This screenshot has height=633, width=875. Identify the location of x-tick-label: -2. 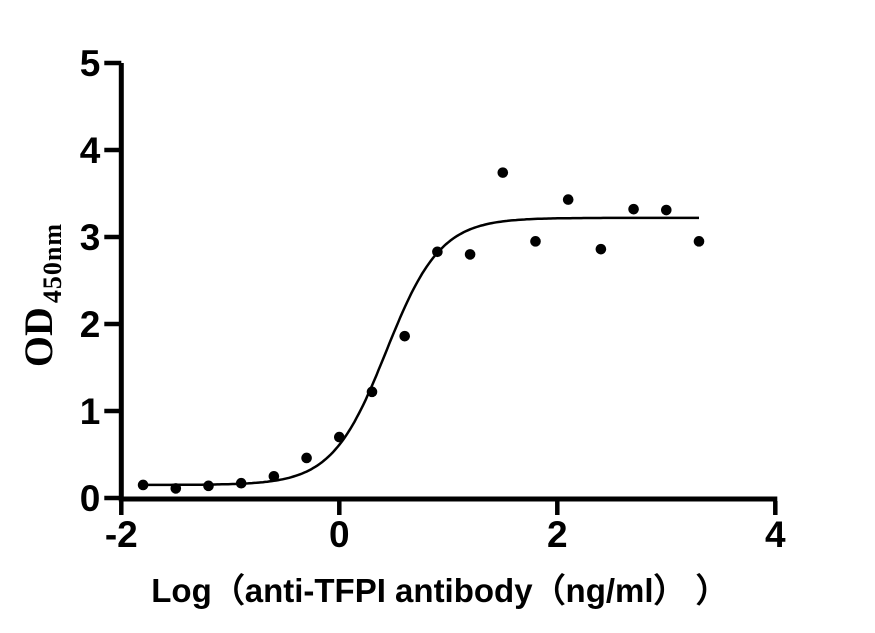
(121, 534).